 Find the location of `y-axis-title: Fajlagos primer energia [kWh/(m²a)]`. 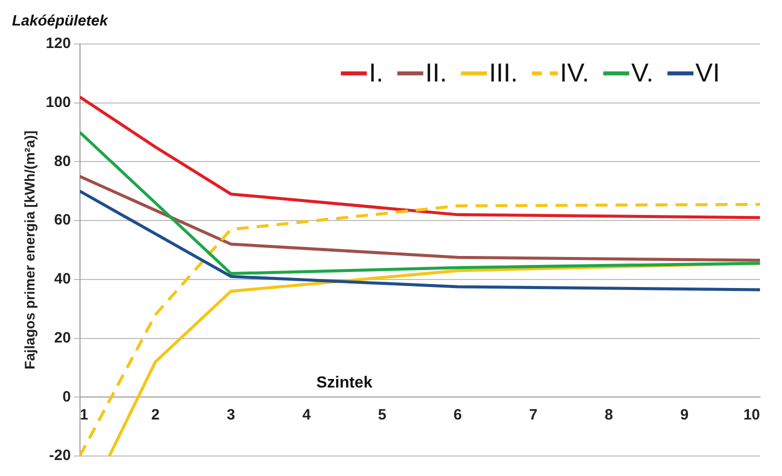

y-axis-title: Fajlagos primer energia [kWh/(m²a)] is located at coordinates (29, 250).